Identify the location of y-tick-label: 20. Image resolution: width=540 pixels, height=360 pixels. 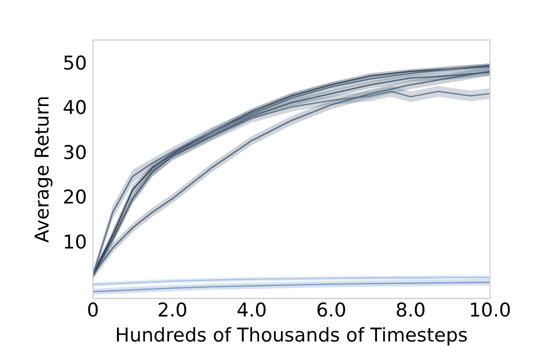
(74, 197).